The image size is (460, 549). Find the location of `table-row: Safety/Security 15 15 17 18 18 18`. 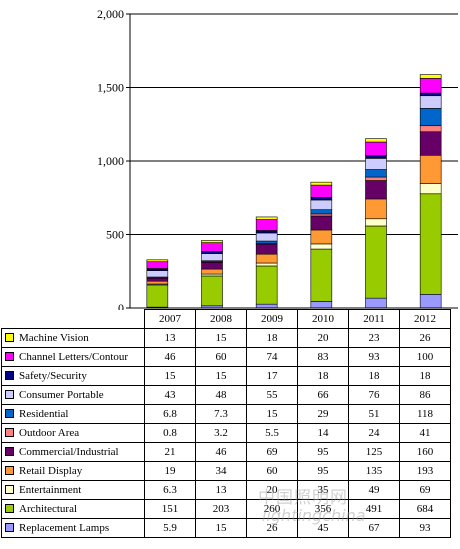

table-row: Safety/Security 15 15 17 18 18 18 is located at coordinates (226, 376).